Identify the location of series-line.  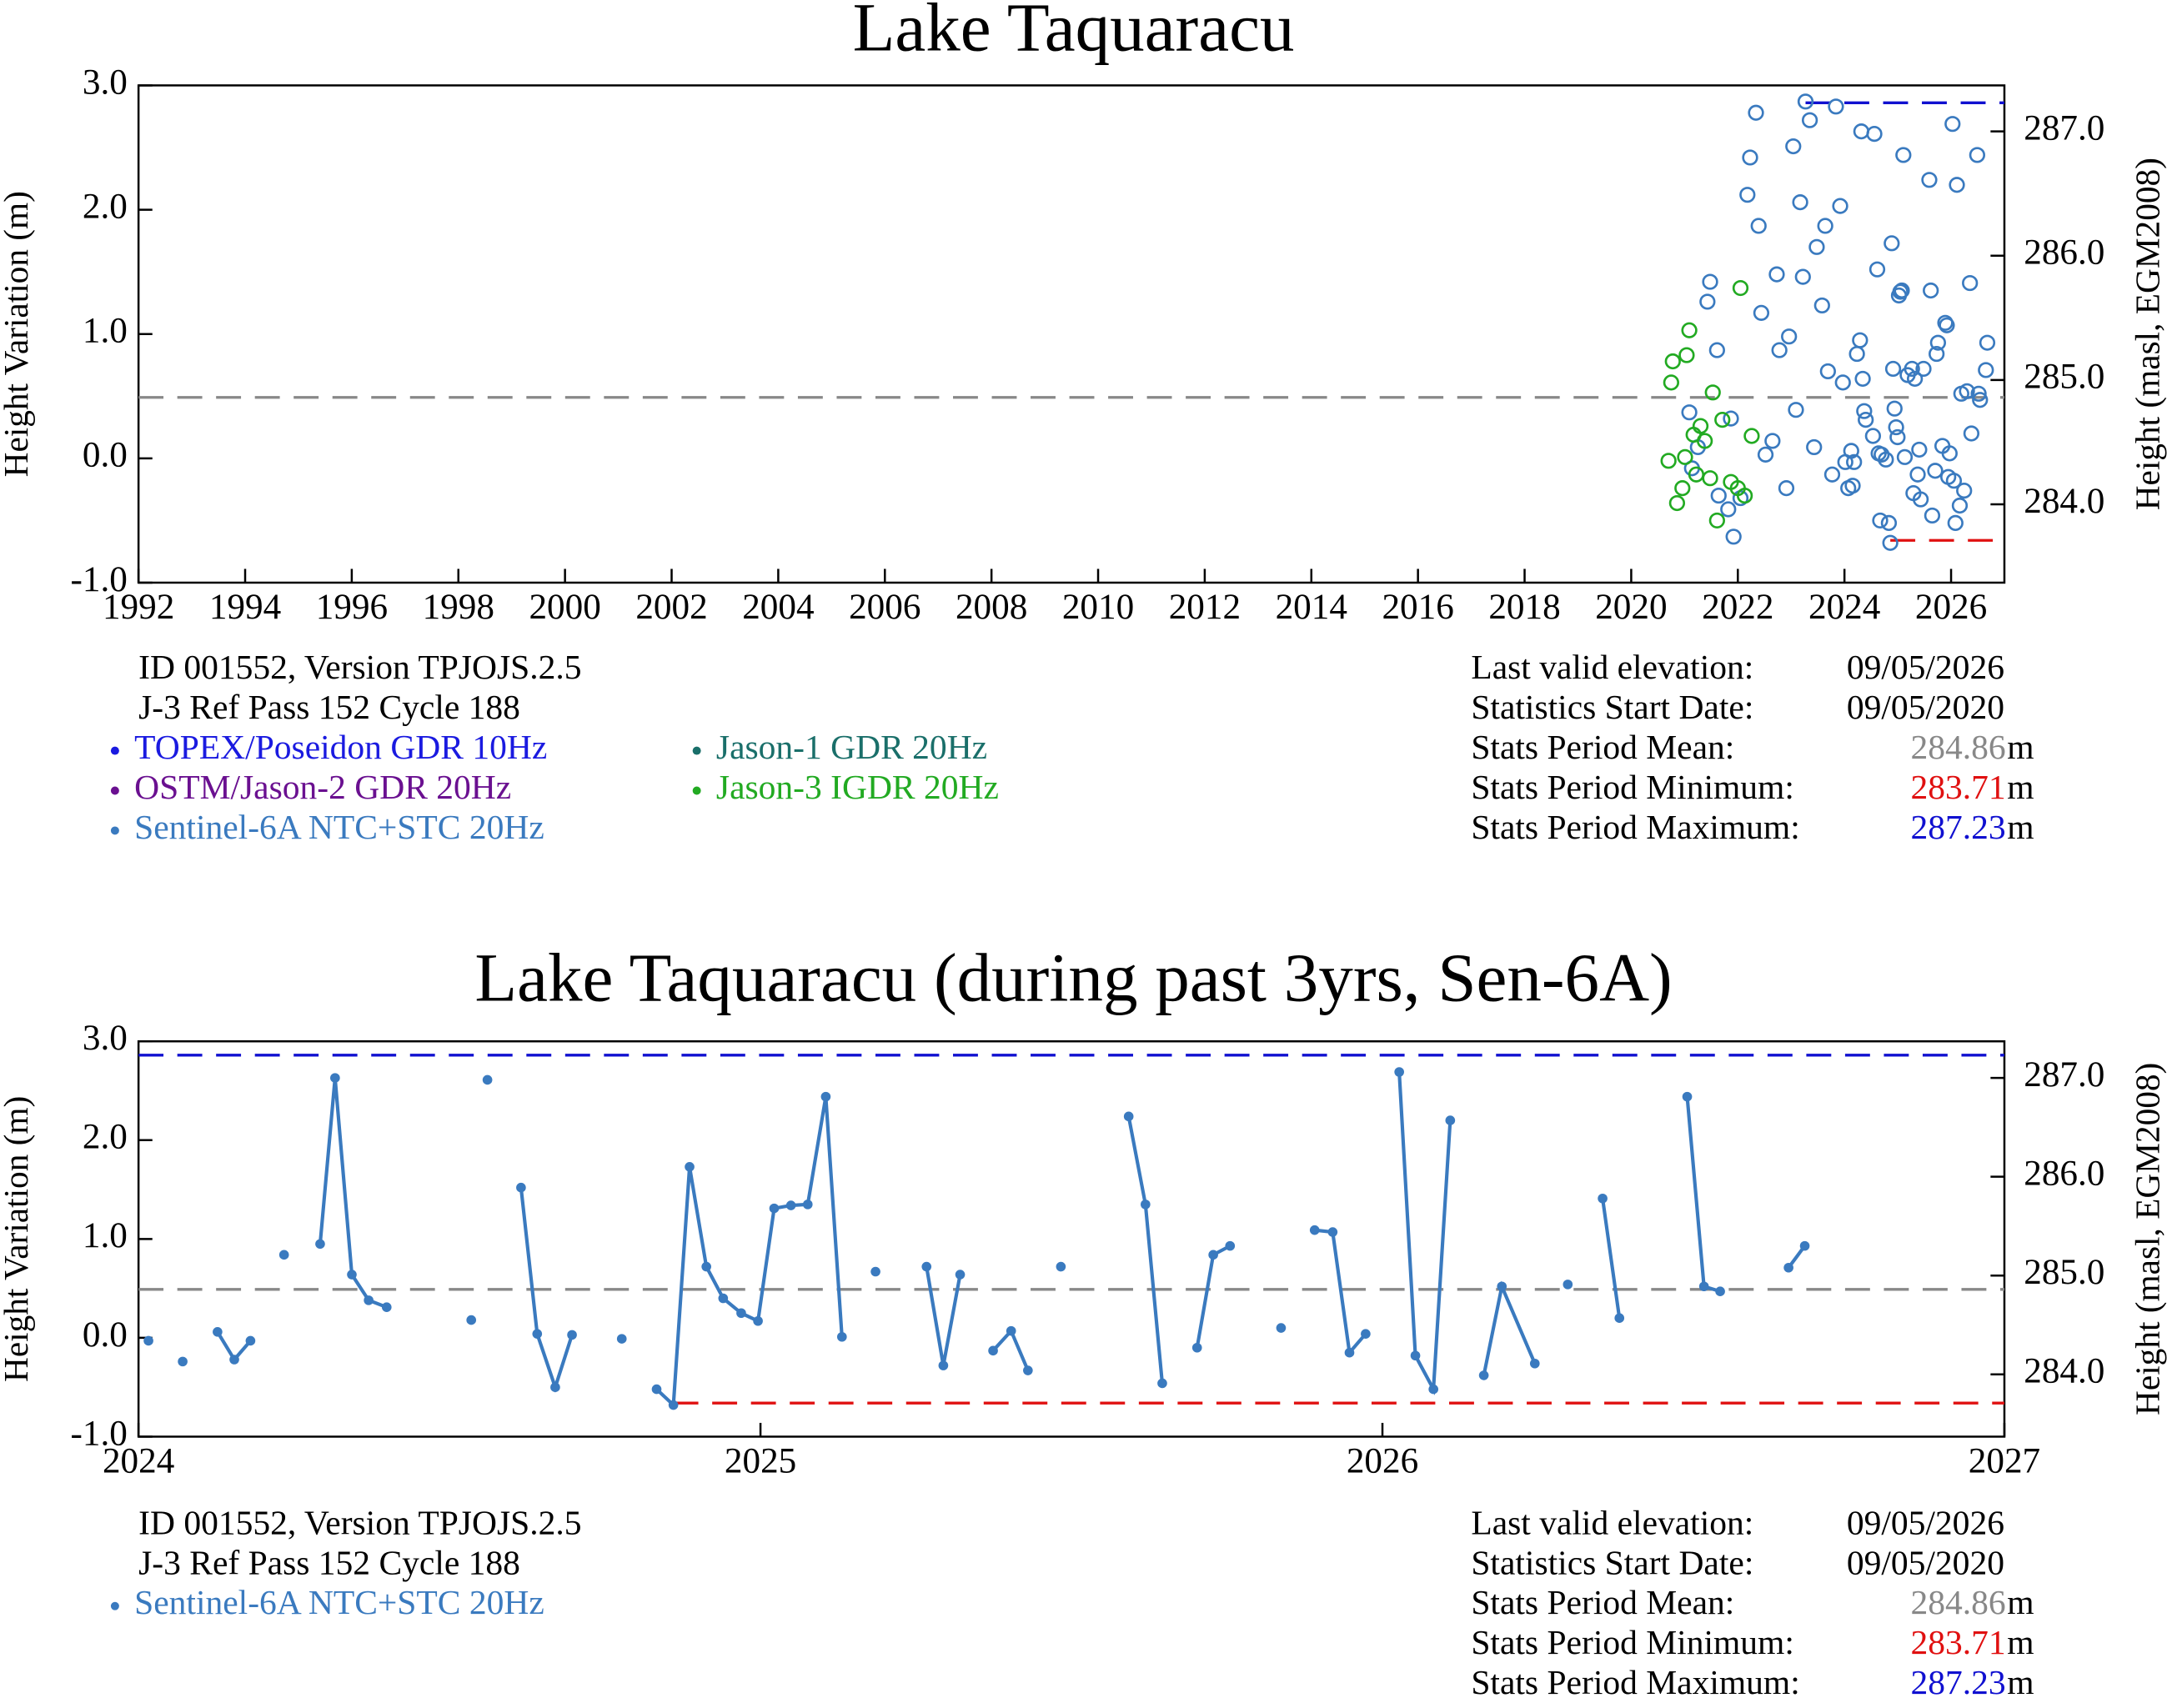
(1011, 1240).